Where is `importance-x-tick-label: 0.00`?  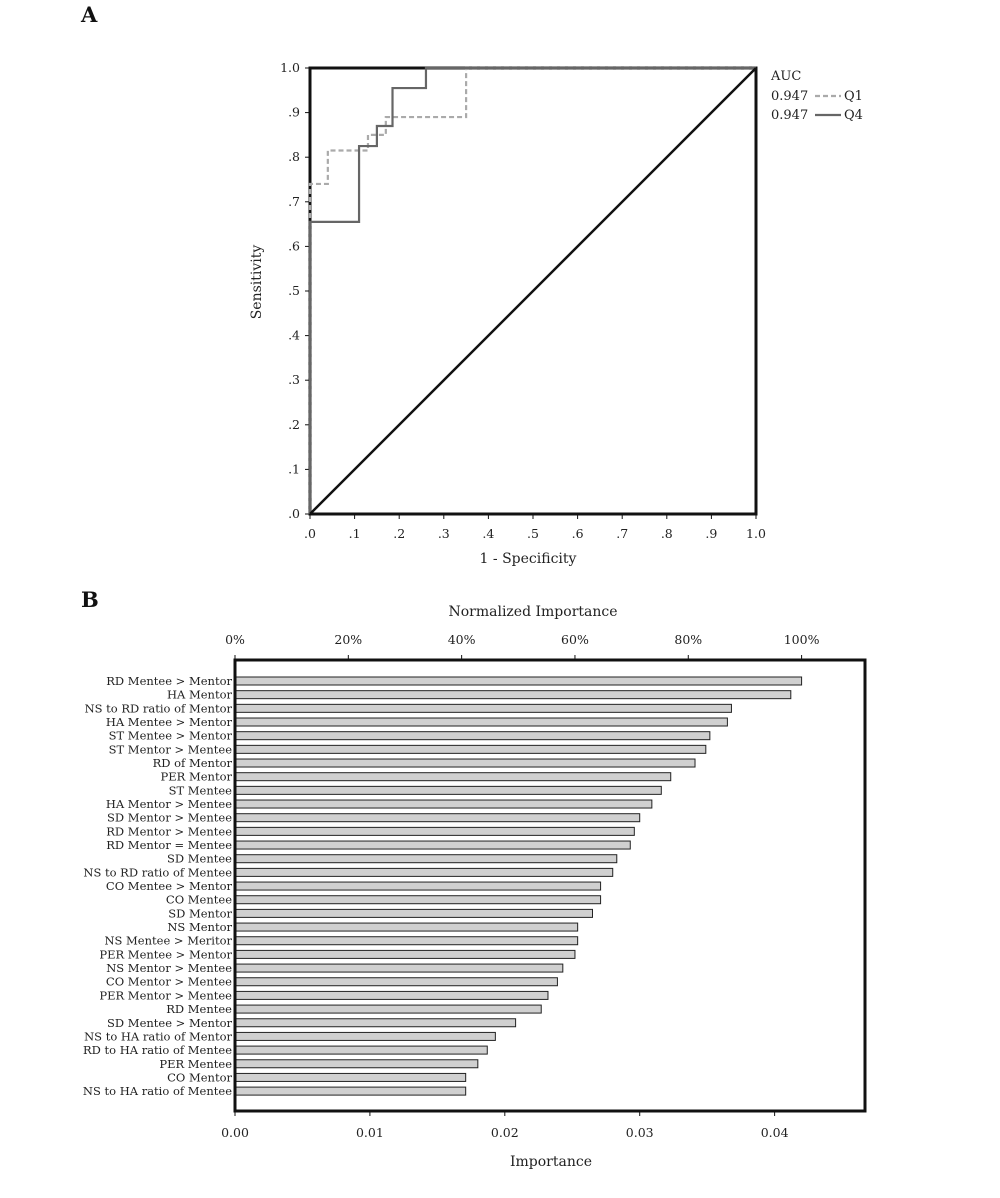 importance-x-tick-label: 0.00 is located at coordinates (235, 1132).